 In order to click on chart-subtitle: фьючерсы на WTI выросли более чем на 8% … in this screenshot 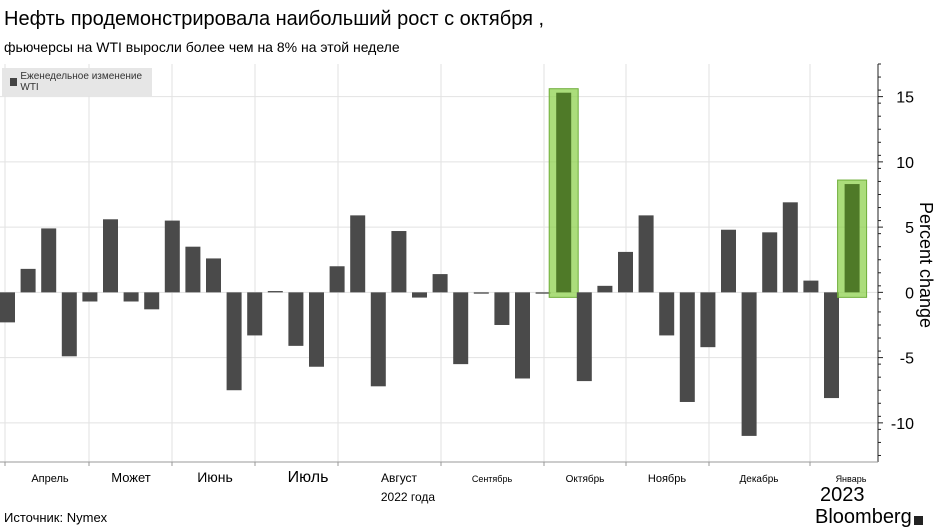, I will do `click(202, 47)`.